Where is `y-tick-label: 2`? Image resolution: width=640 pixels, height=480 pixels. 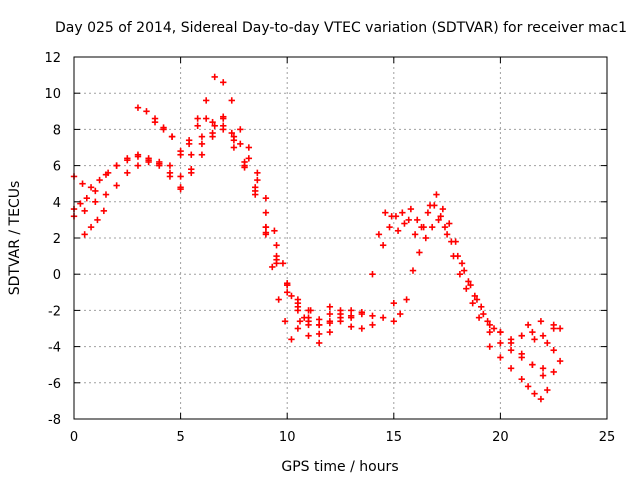
y-tick-label: 2 is located at coordinates (57, 239).